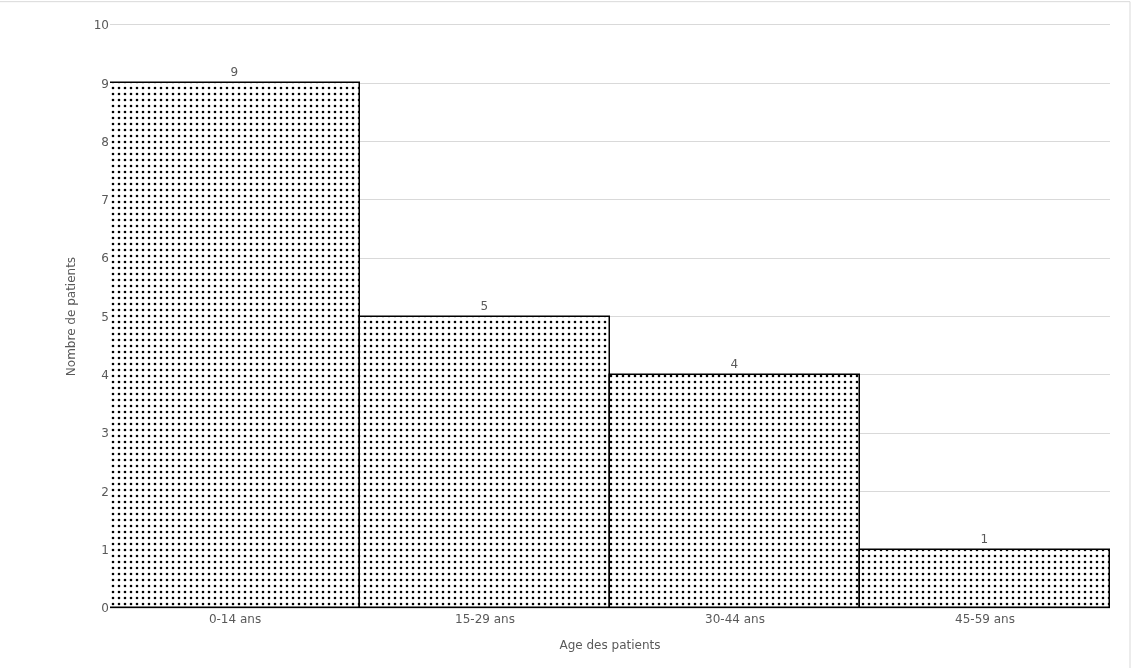  Describe the element at coordinates (485, 619) in the screenshot. I see `x-tick-label: 15-29 ans` at that location.